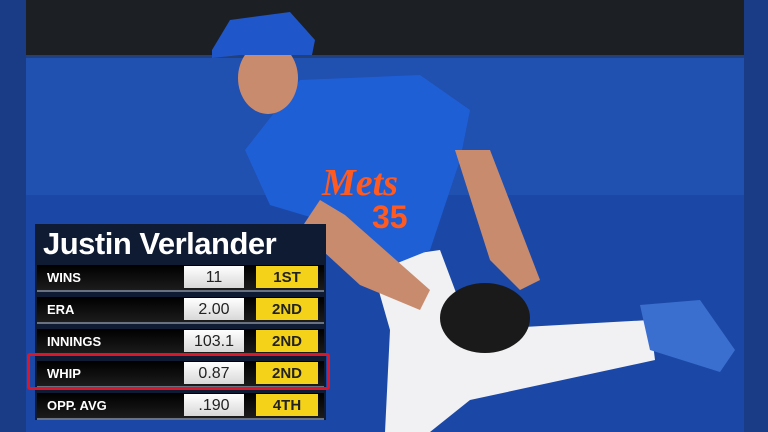 This screenshot has height=432, width=768. What do you see at coordinates (287, 277) in the screenshot?
I see `stat-rank-badge: 1ST` at bounding box center [287, 277].